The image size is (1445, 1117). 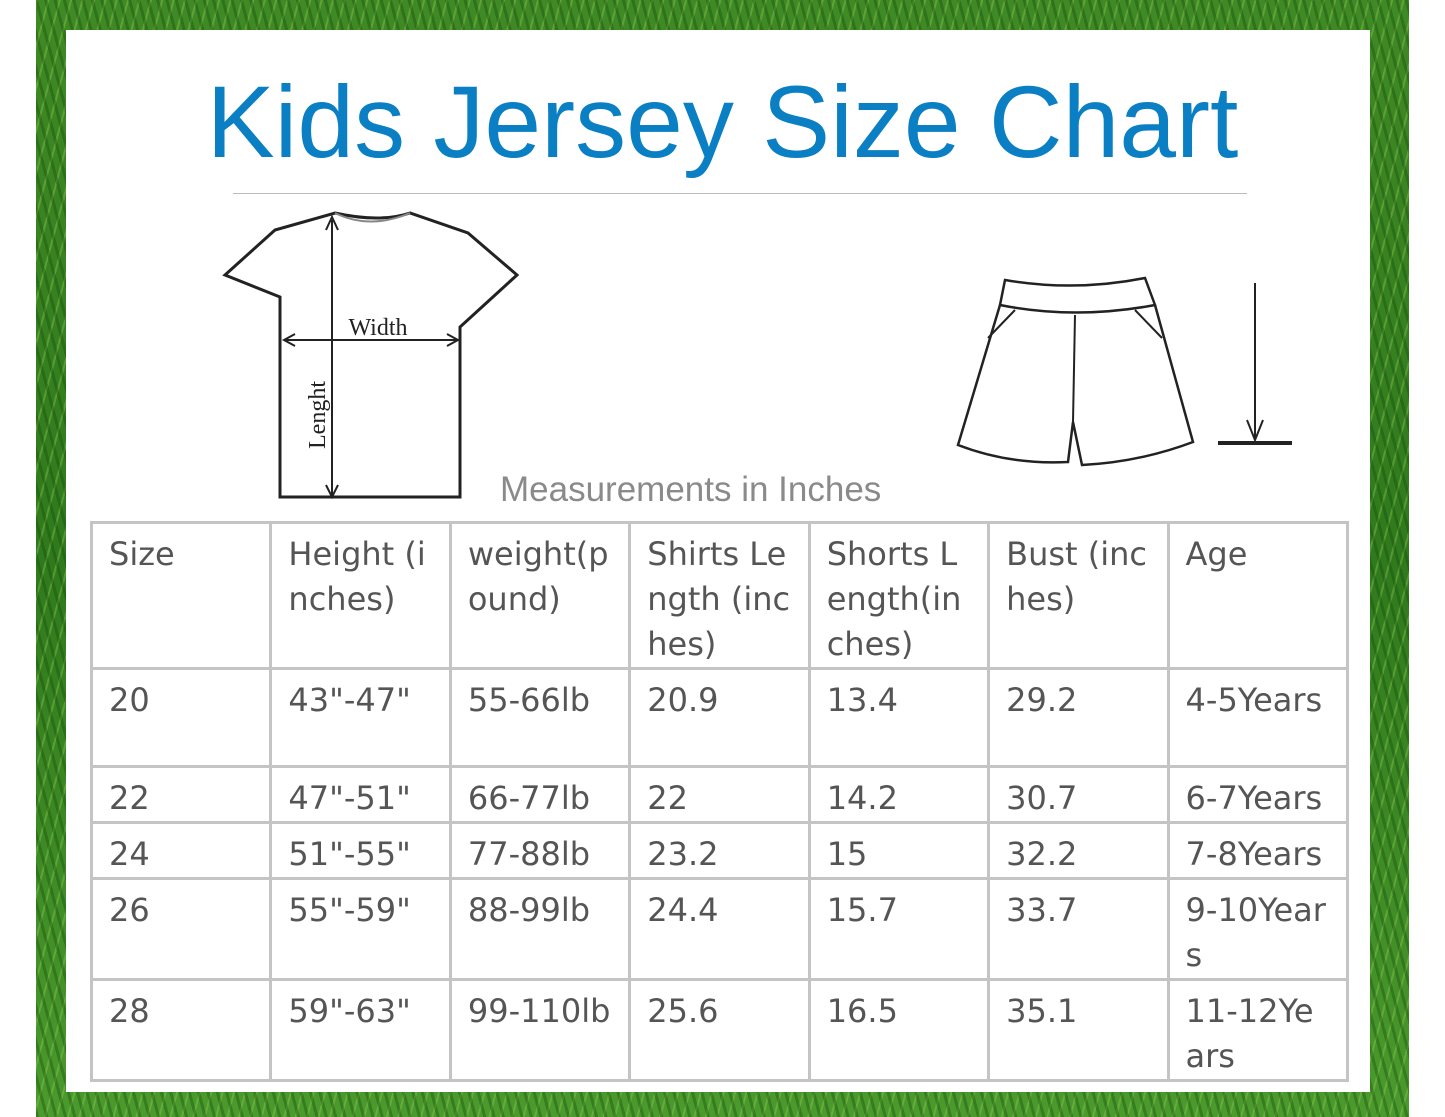 I want to click on shirt-diagram: Width Lenght, so click(x=371, y=355).